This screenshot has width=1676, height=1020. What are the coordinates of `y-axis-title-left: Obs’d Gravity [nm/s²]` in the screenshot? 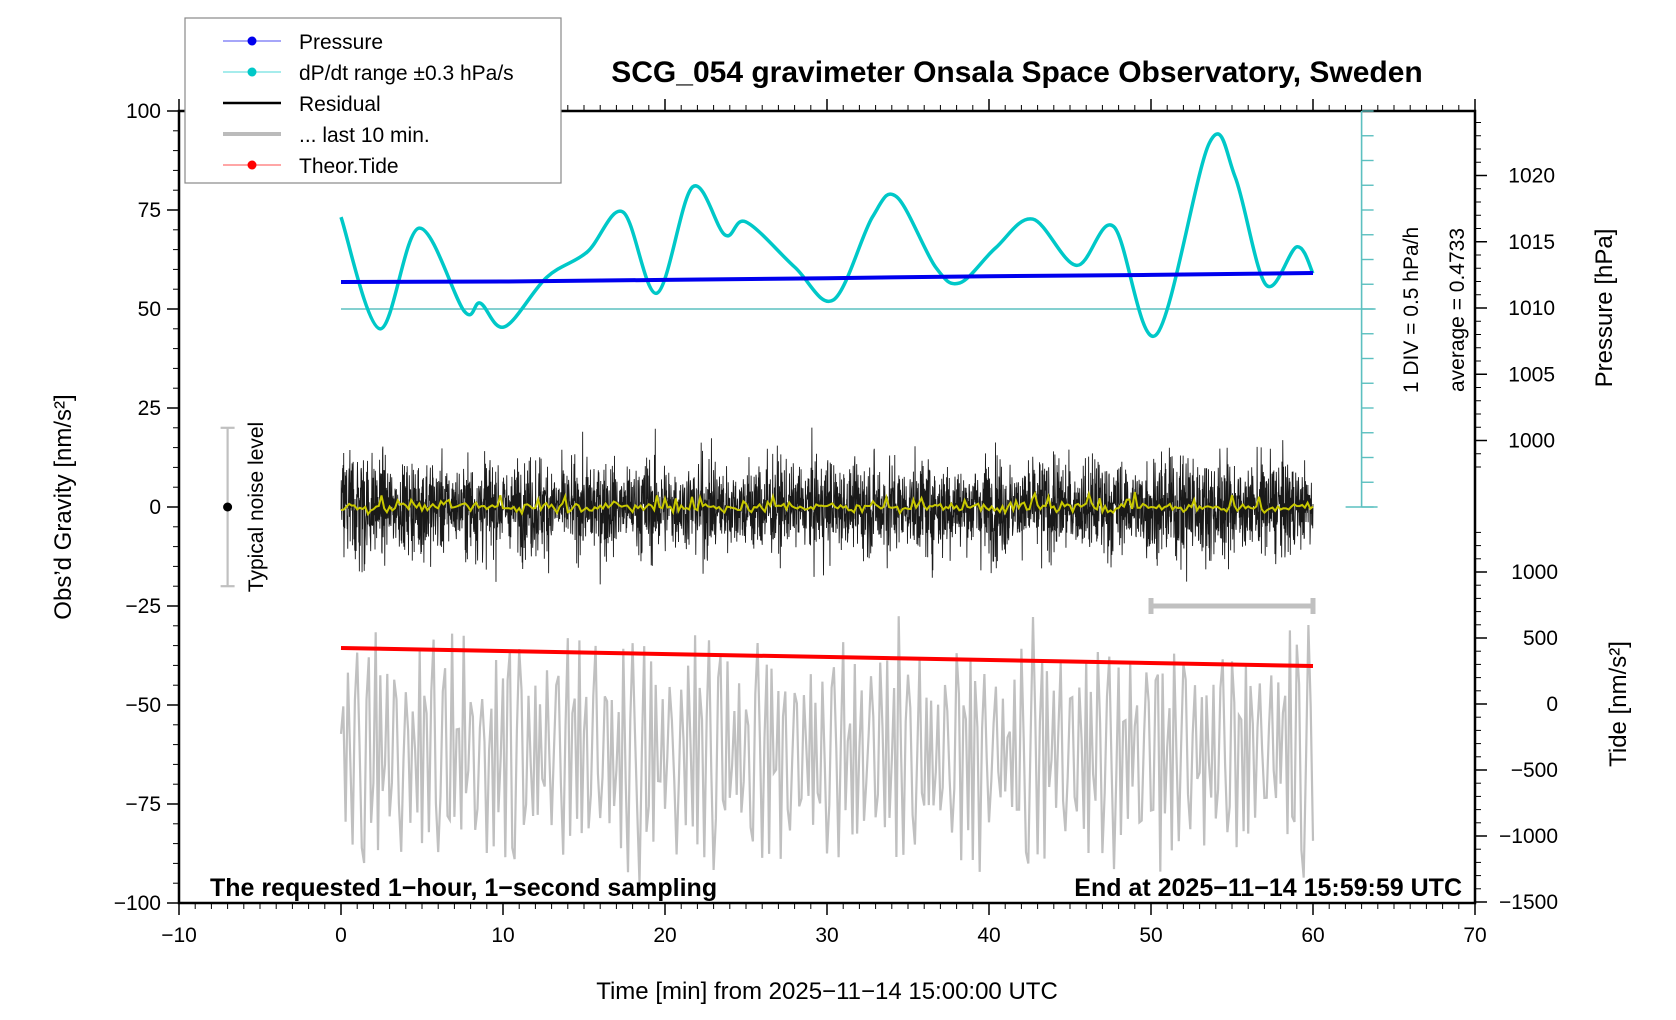 It's located at (63, 506).